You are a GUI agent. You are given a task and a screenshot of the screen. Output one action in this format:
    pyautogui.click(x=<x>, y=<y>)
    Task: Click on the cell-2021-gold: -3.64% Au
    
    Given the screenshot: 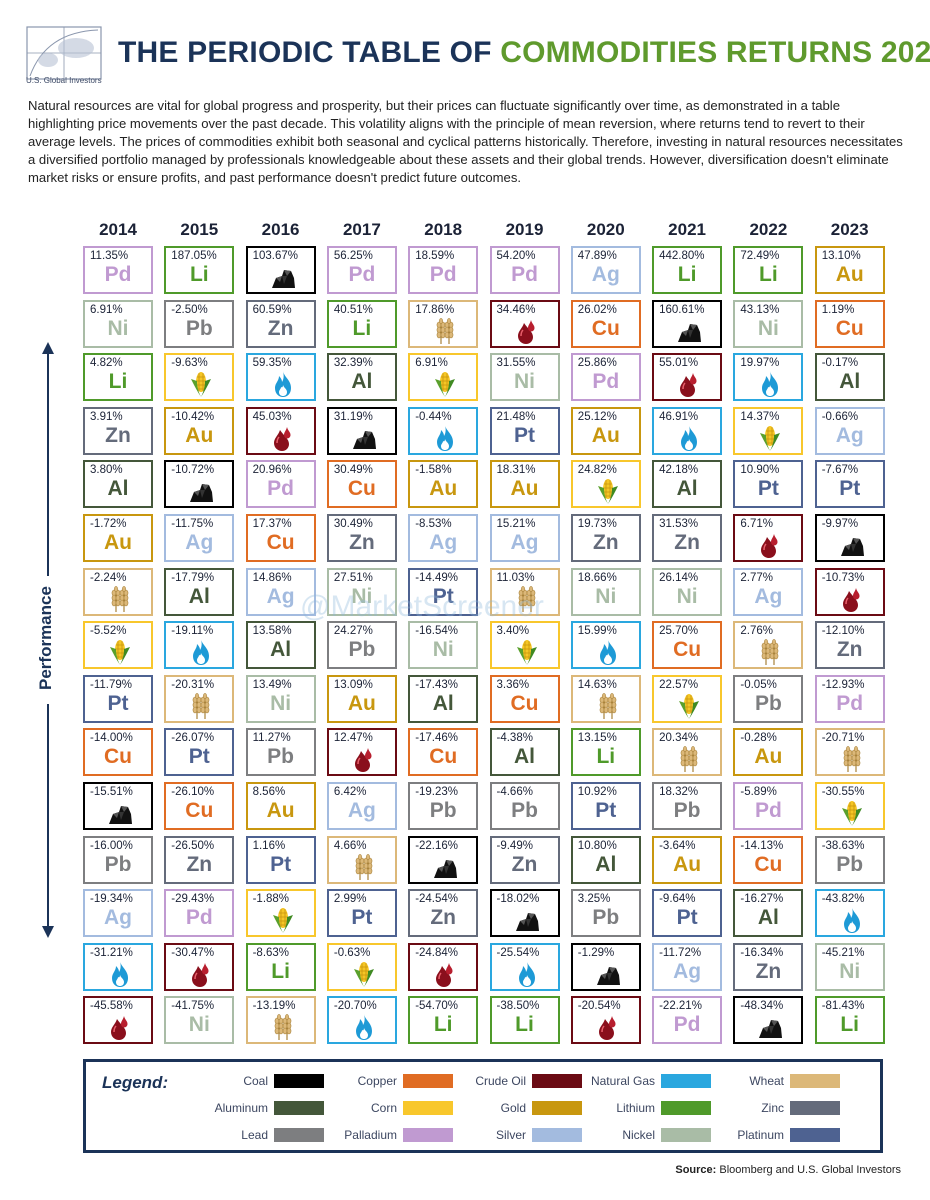 What is the action you would take?
    pyautogui.click(x=687, y=859)
    